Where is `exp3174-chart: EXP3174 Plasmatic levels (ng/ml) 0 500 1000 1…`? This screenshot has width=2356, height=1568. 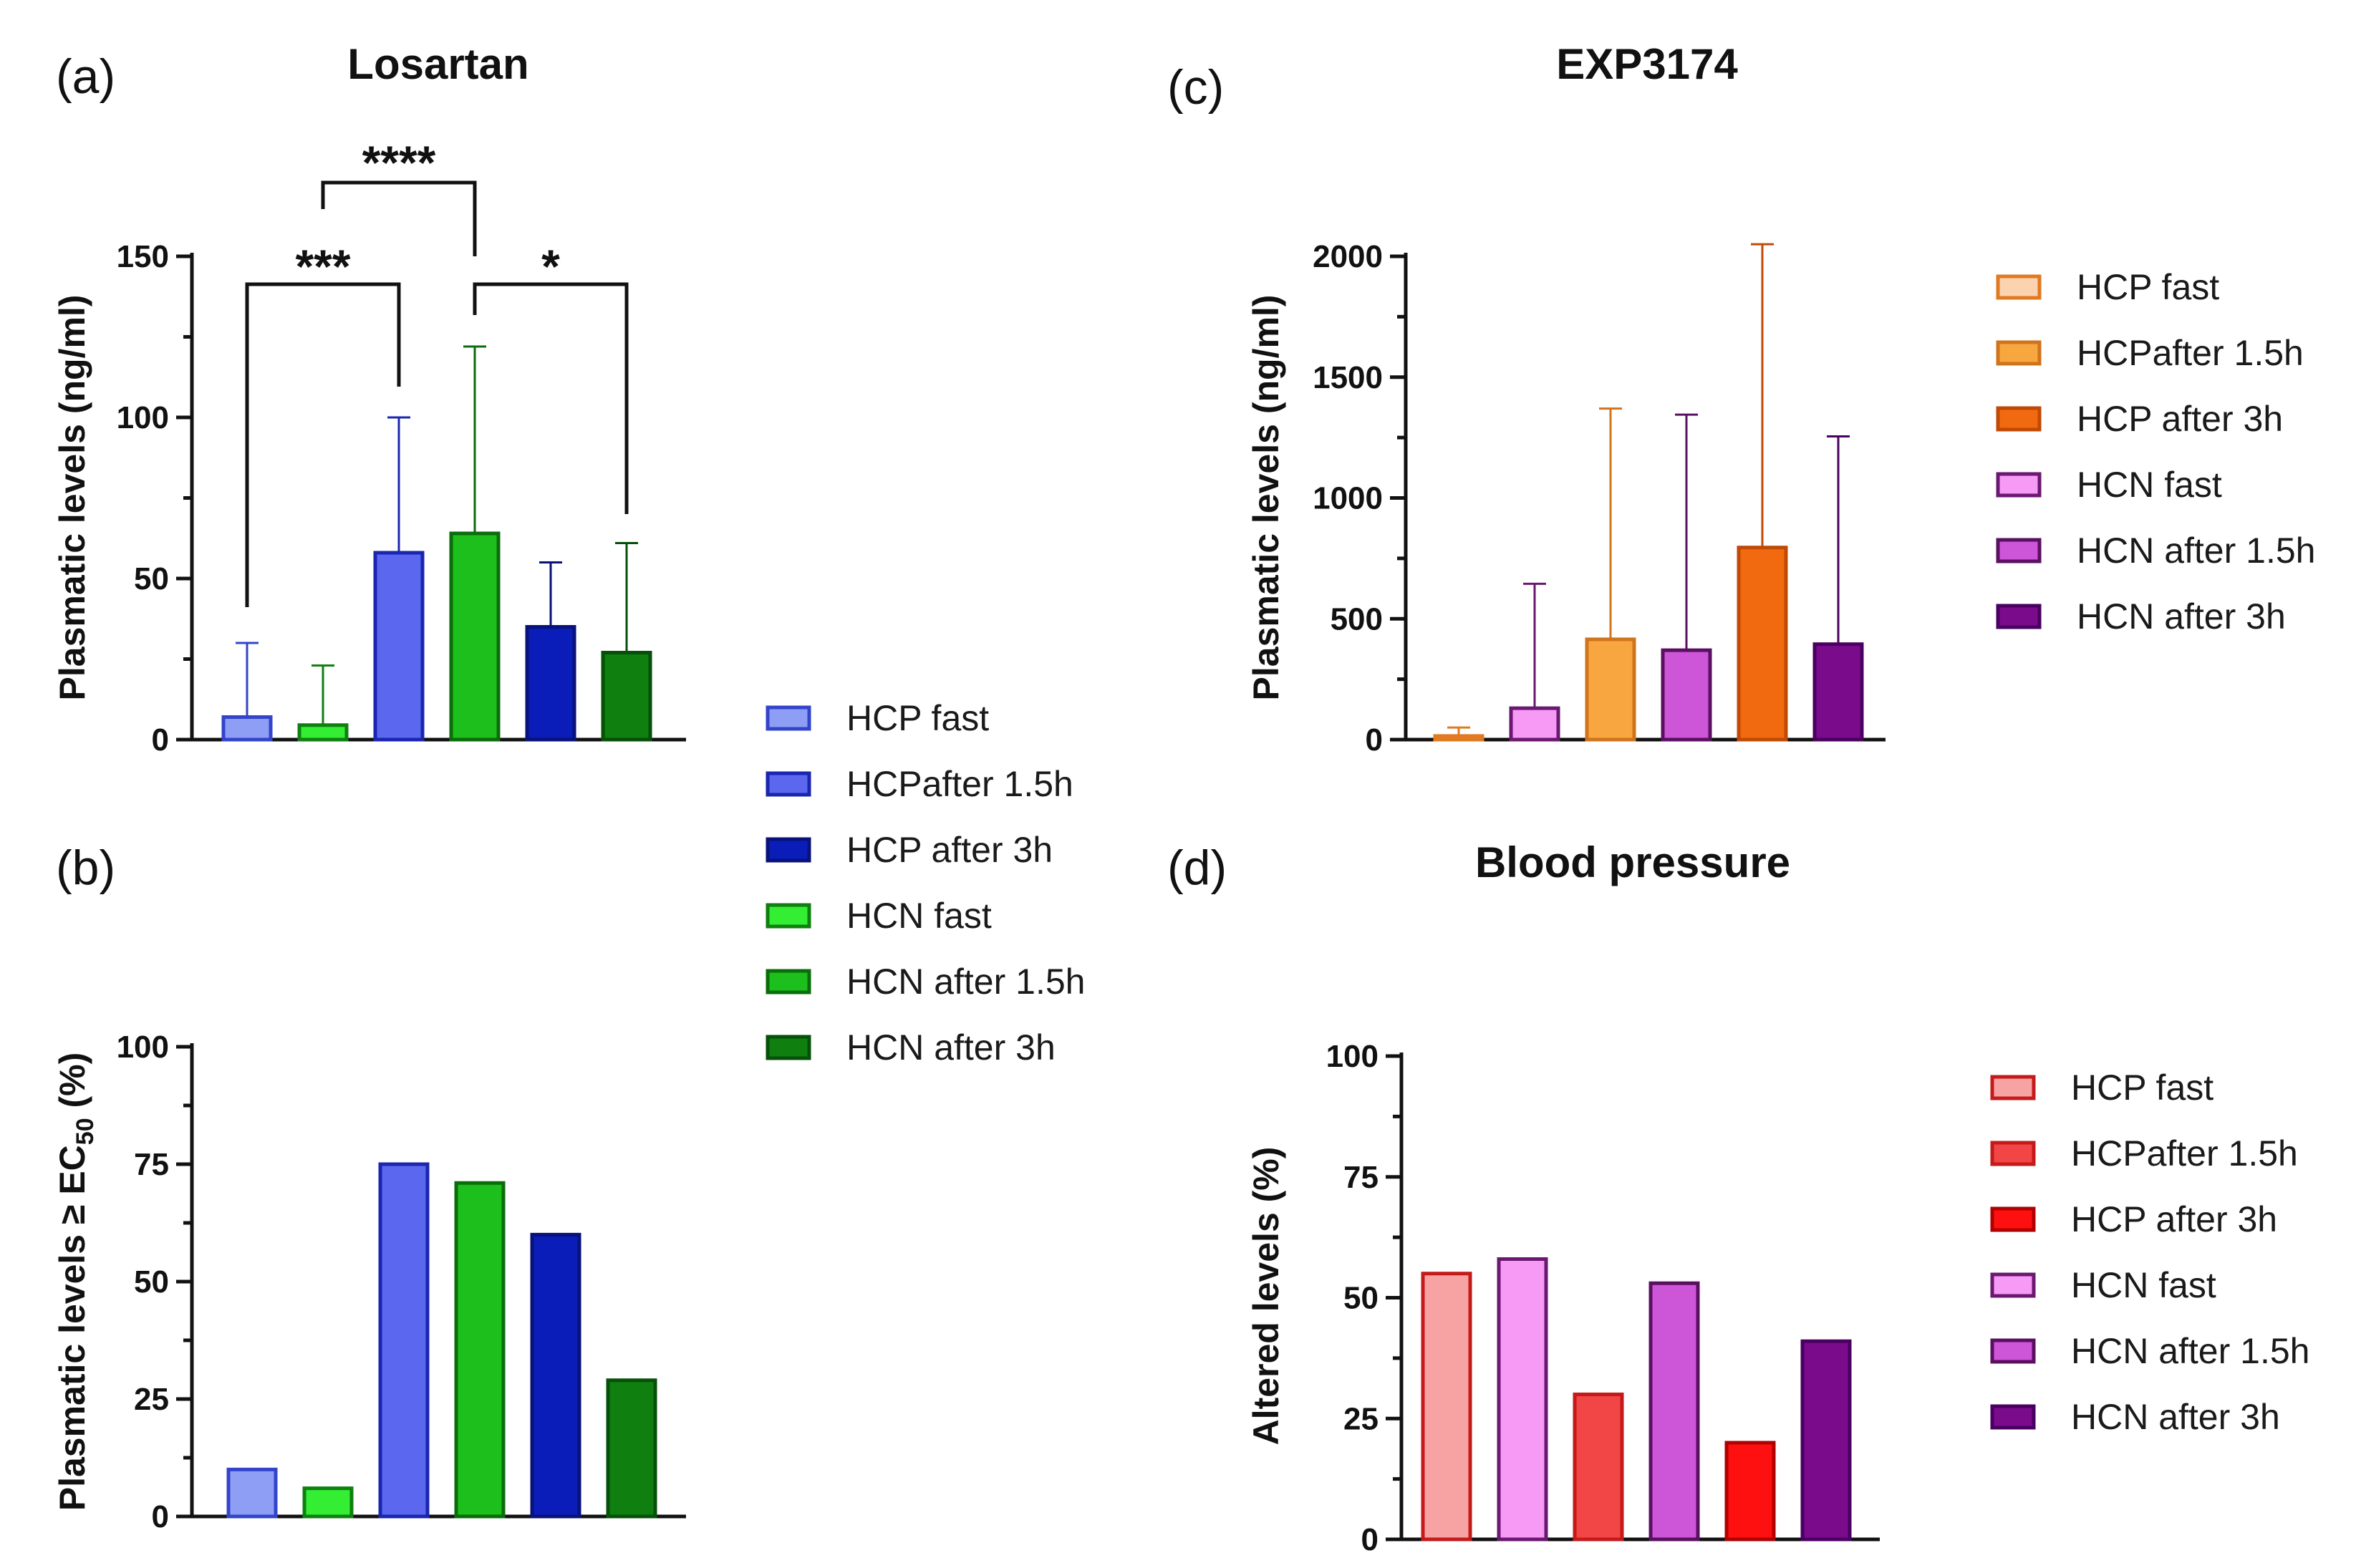
exp3174-chart: EXP3174 Plasmatic levels (ng/ml) 0 500 1000 1… is located at coordinates (1566, 399).